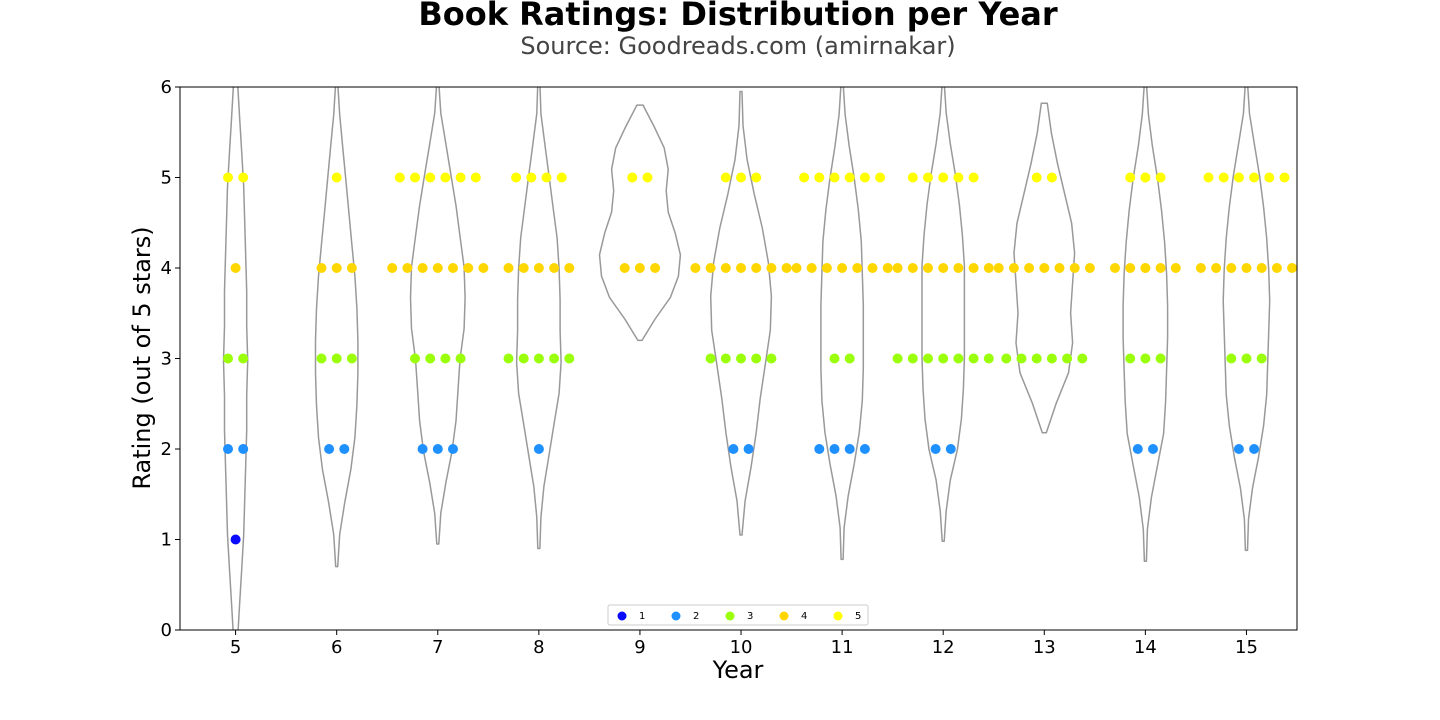 Image resolution: width=1440 pixels, height=720 pixels. What do you see at coordinates (639, 647) in the screenshot?
I see `x-tick-label-9: 9` at bounding box center [639, 647].